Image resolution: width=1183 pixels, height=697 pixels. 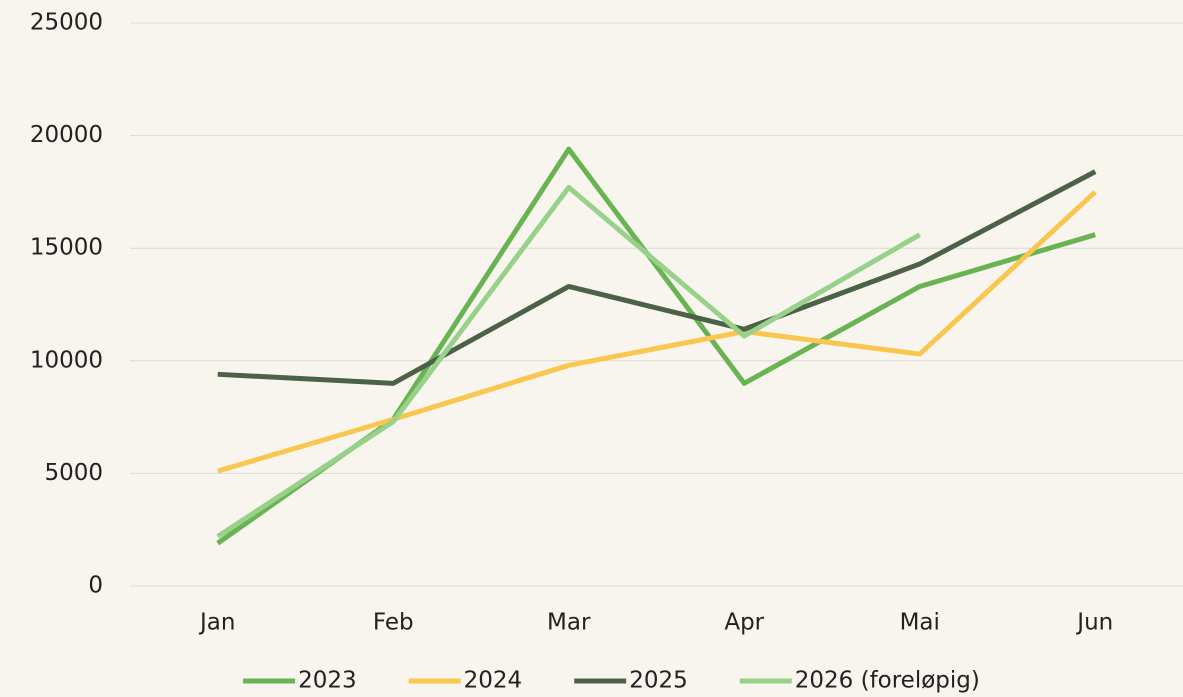 What do you see at coordinates (1094, 623) in the screenshot?
I see `x-tick-label: Jun` at bounding box center [1094, 623].